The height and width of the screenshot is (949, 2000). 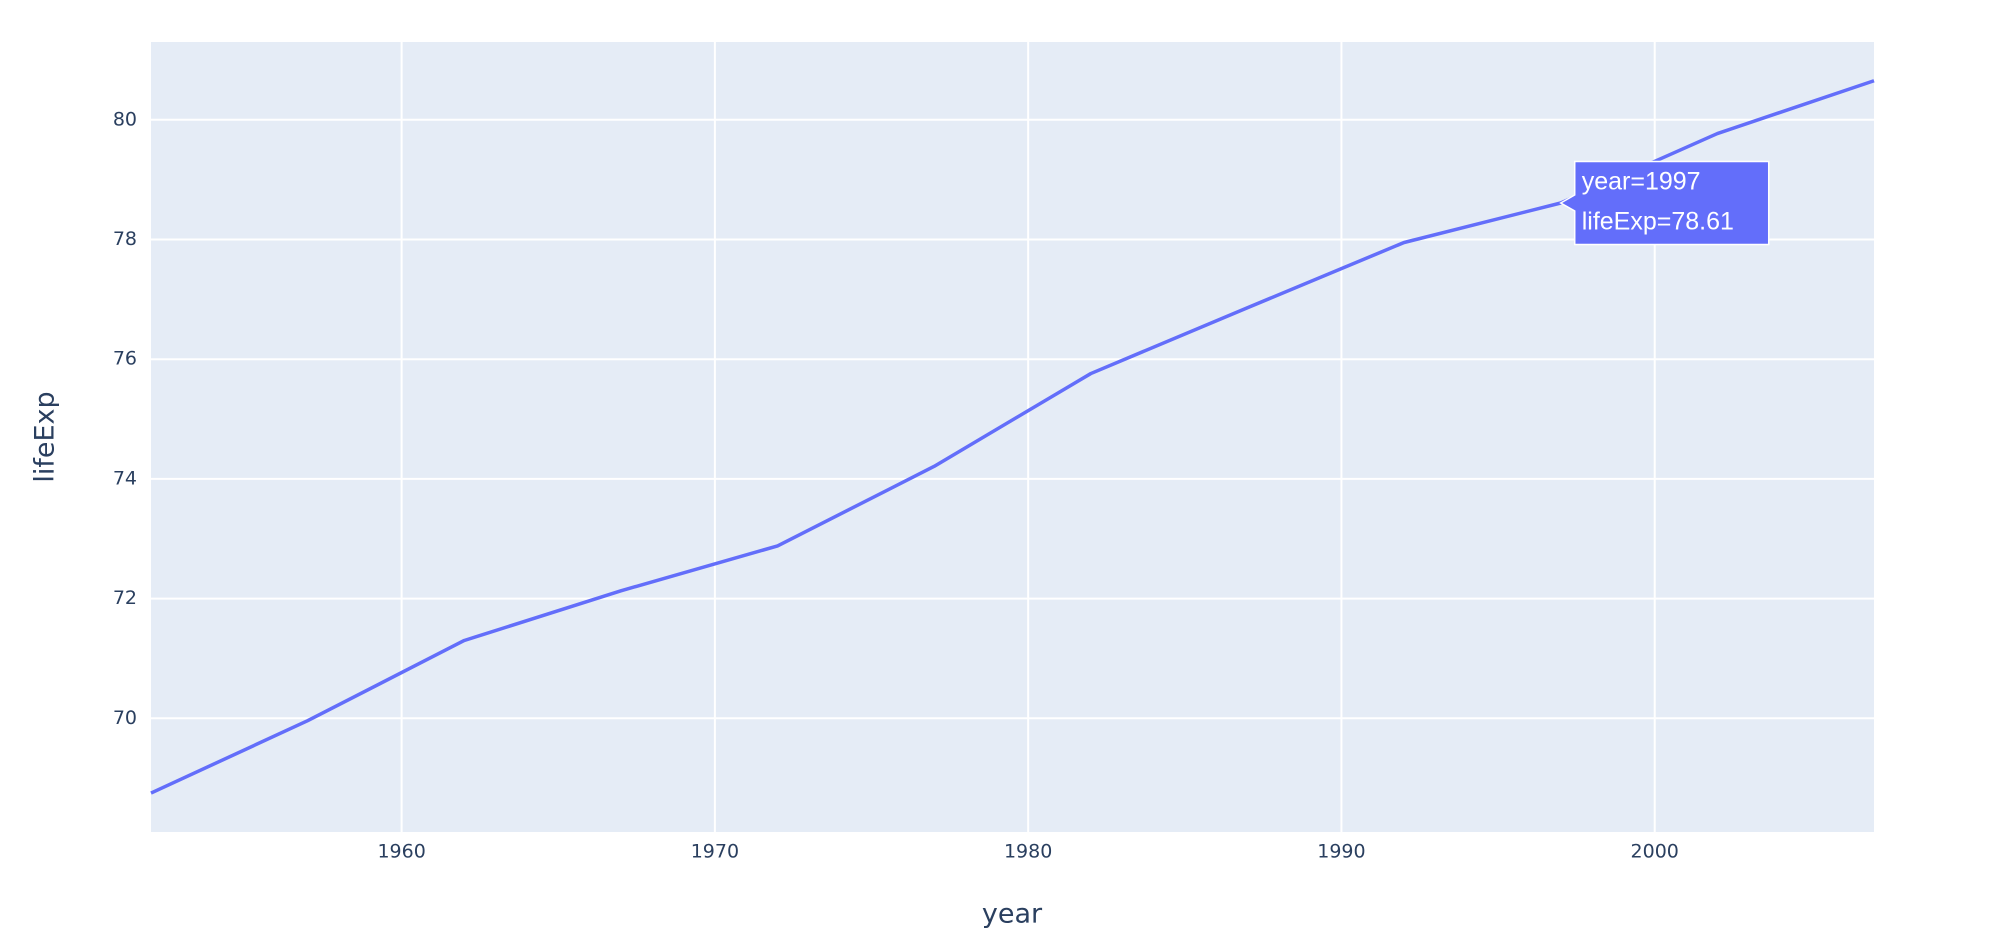 I want to click on y-tick-label: 78, so click(x=125, y=239).